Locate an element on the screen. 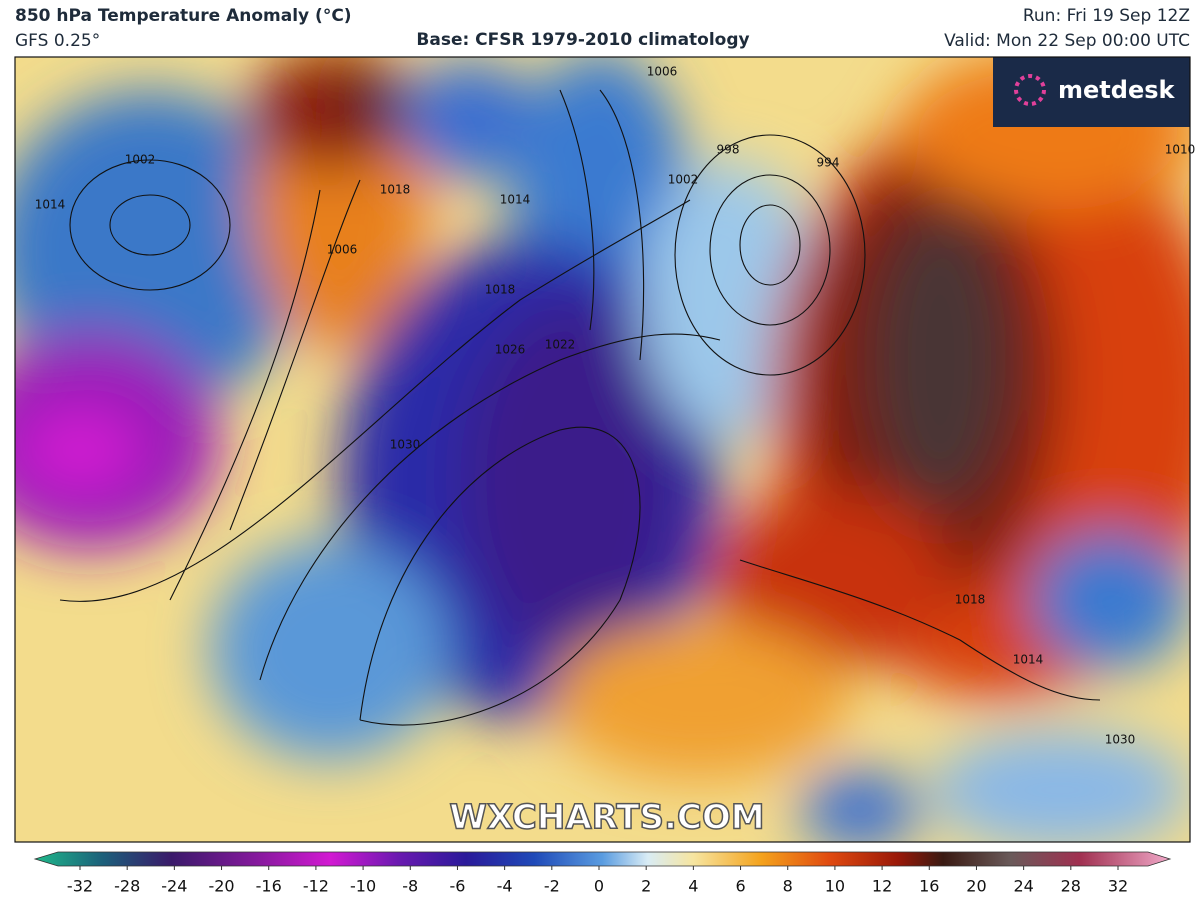  valid: Valid: Mon 22 Sep 00:00 UTC is located at coordinates (1067, 41).